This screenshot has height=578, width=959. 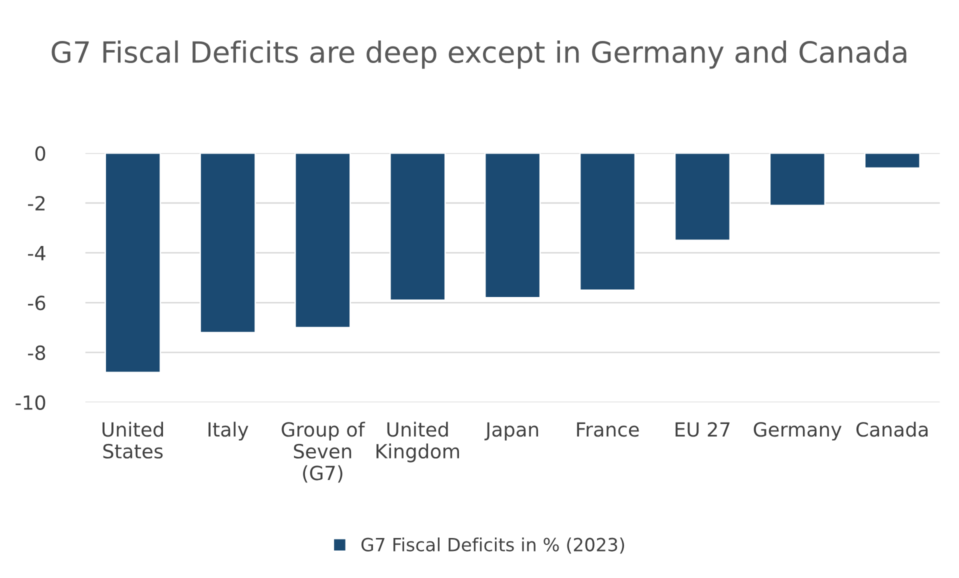 I want to click on x-tick-label: Canada, so click(x=892, y=429).